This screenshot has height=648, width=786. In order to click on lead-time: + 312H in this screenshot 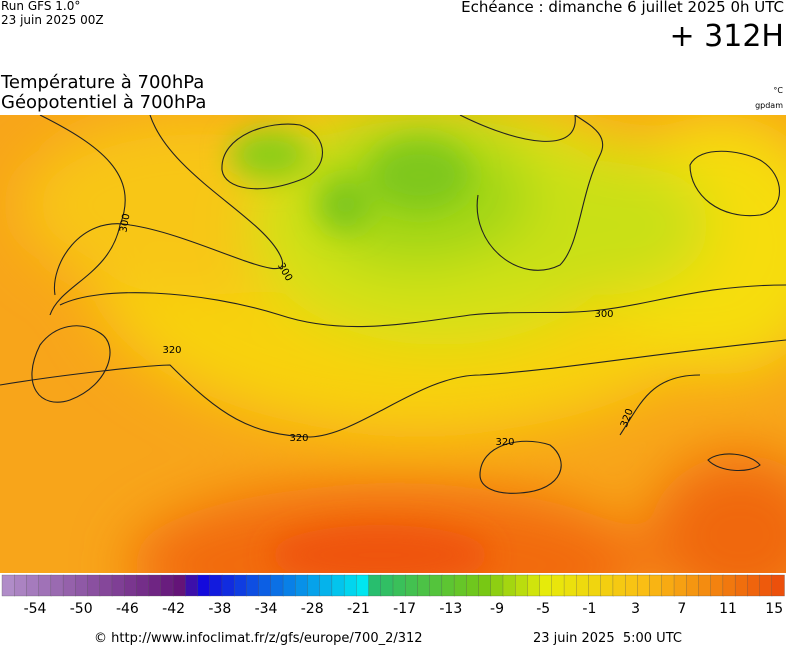, I will do `click(727, 36)`.